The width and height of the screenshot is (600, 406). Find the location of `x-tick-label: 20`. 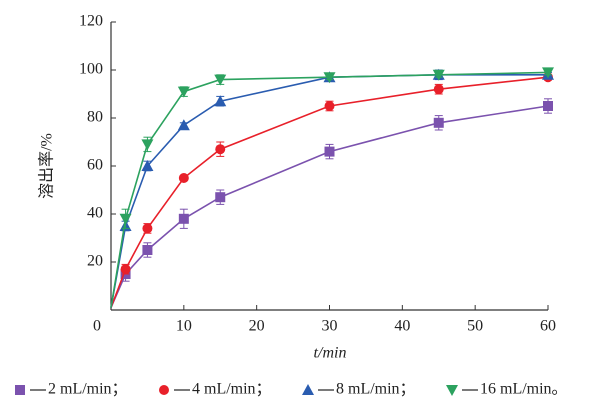

x-tick-label: 20 is located at coordinates (257, 326).